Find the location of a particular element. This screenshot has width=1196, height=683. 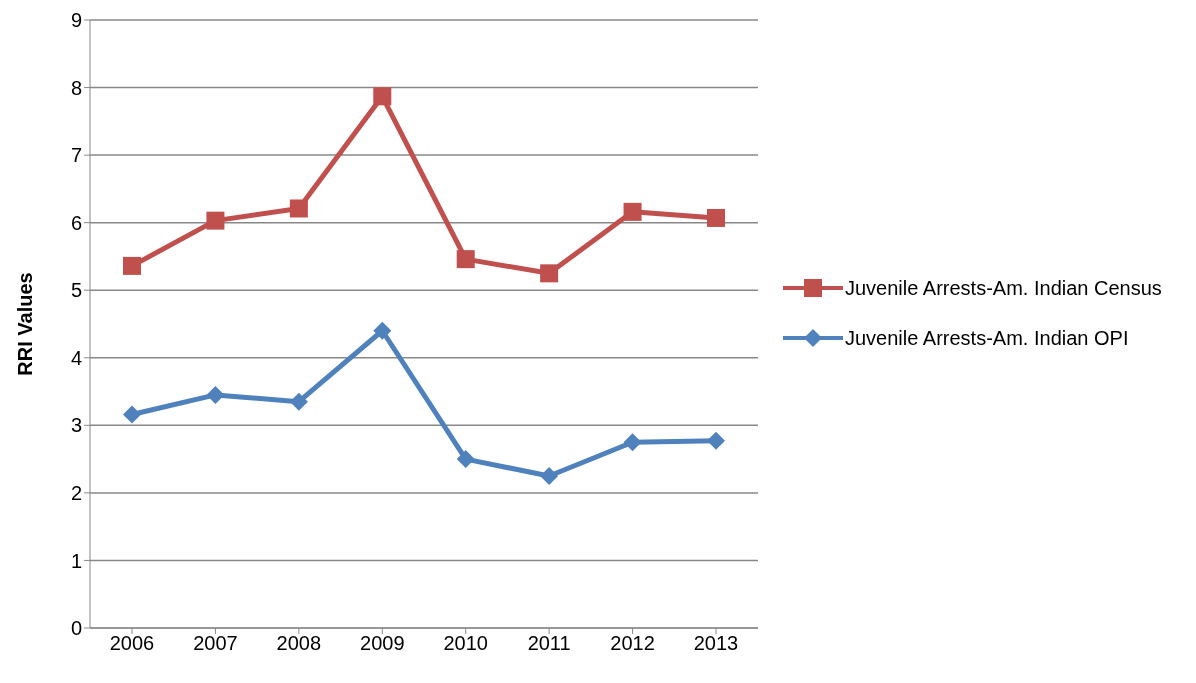

x-tick-label: 2009 is located at coordinates (382, 643).